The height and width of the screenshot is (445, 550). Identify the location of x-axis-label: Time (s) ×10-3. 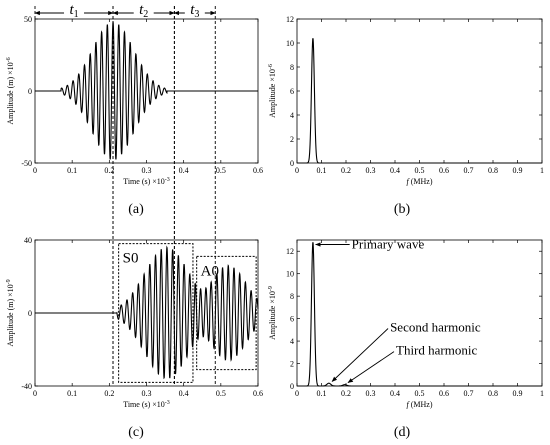
(146, 181).